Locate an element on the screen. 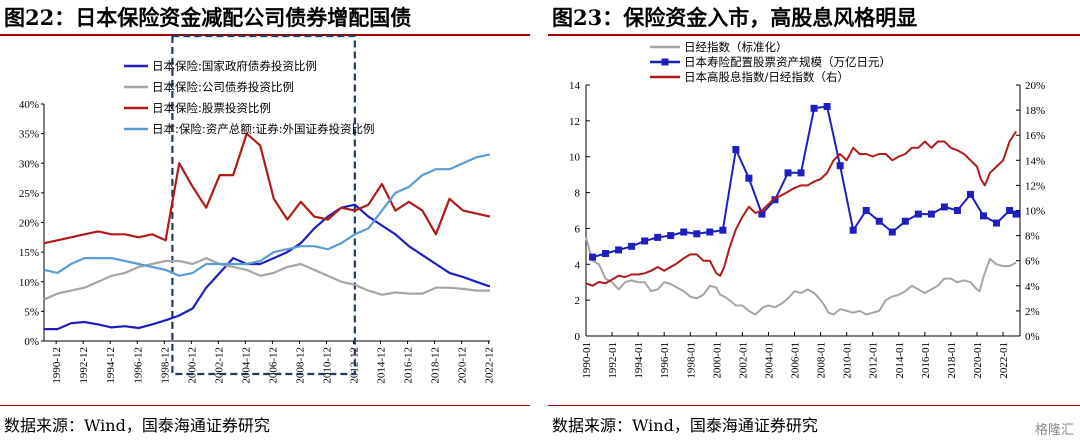 The width and height of the screenshot is (1080, 442). legend-label-1: 日本寿险配置股票资产规模（万亿日元） is located at coordinates (787, 62).